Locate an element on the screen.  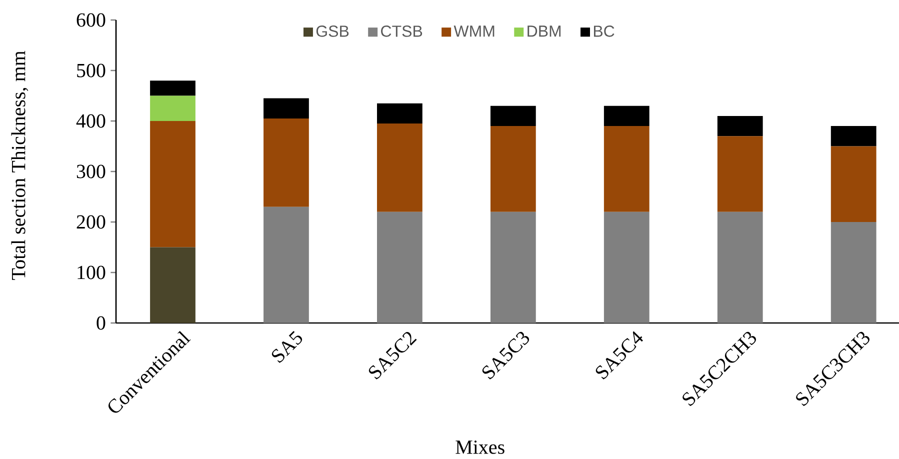
legend-label: GSB is located at coordinates (332, 31).